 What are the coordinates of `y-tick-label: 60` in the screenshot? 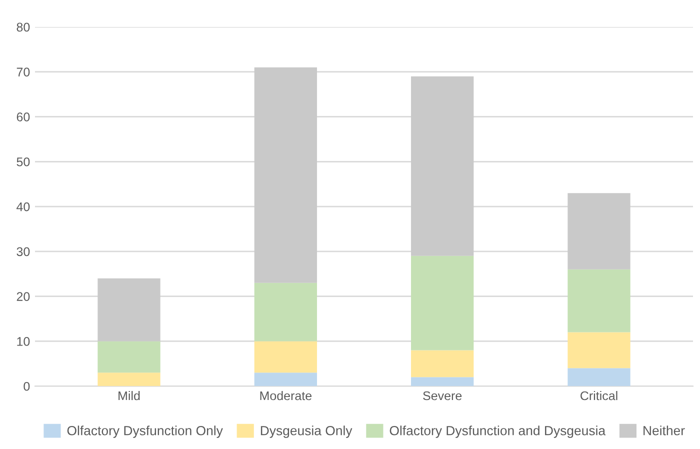 It's located at (23, 117).